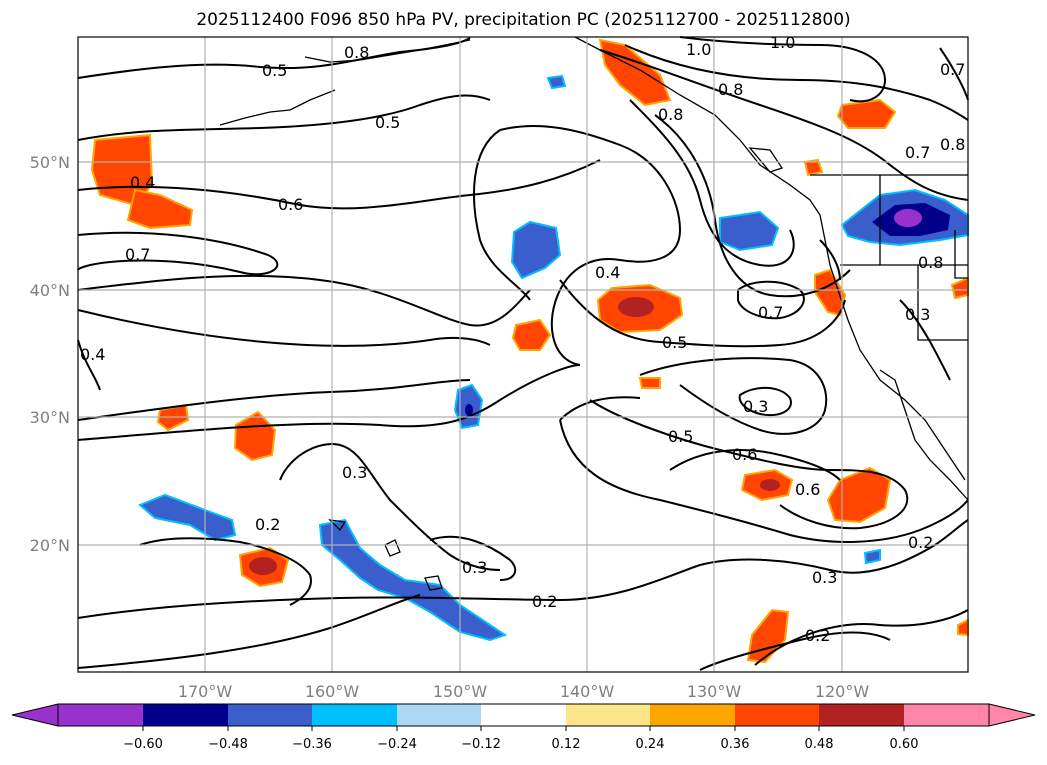 The image size is (1047, 765). What do you see at coordinates (1012, 715) in the screenshot?
I see `colorbar-extend-high` at bounding box center [1012, 715].